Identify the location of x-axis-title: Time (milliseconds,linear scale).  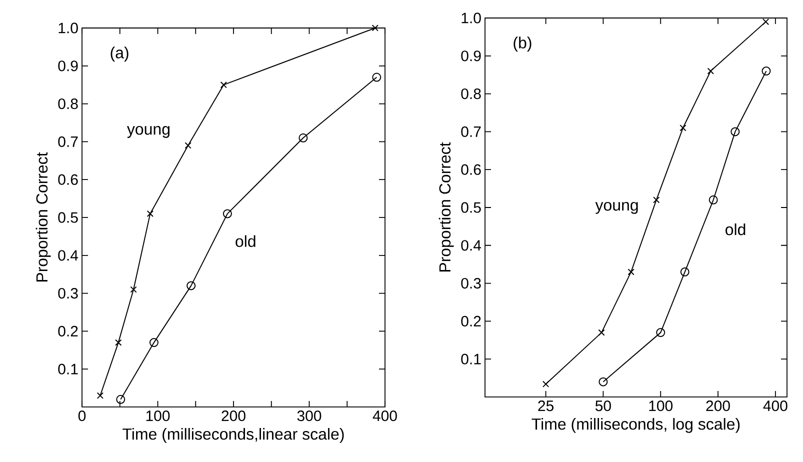
(233, 435).